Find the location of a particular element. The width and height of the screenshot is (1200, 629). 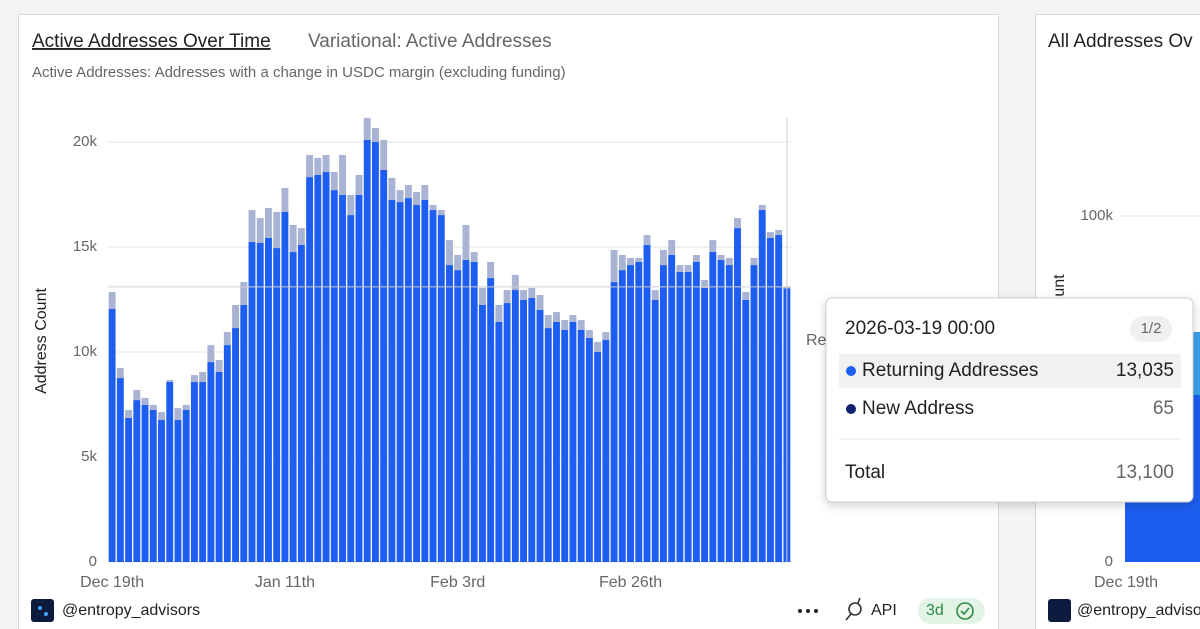

author: @entropy_advisors is located at coordinates (131, 610).